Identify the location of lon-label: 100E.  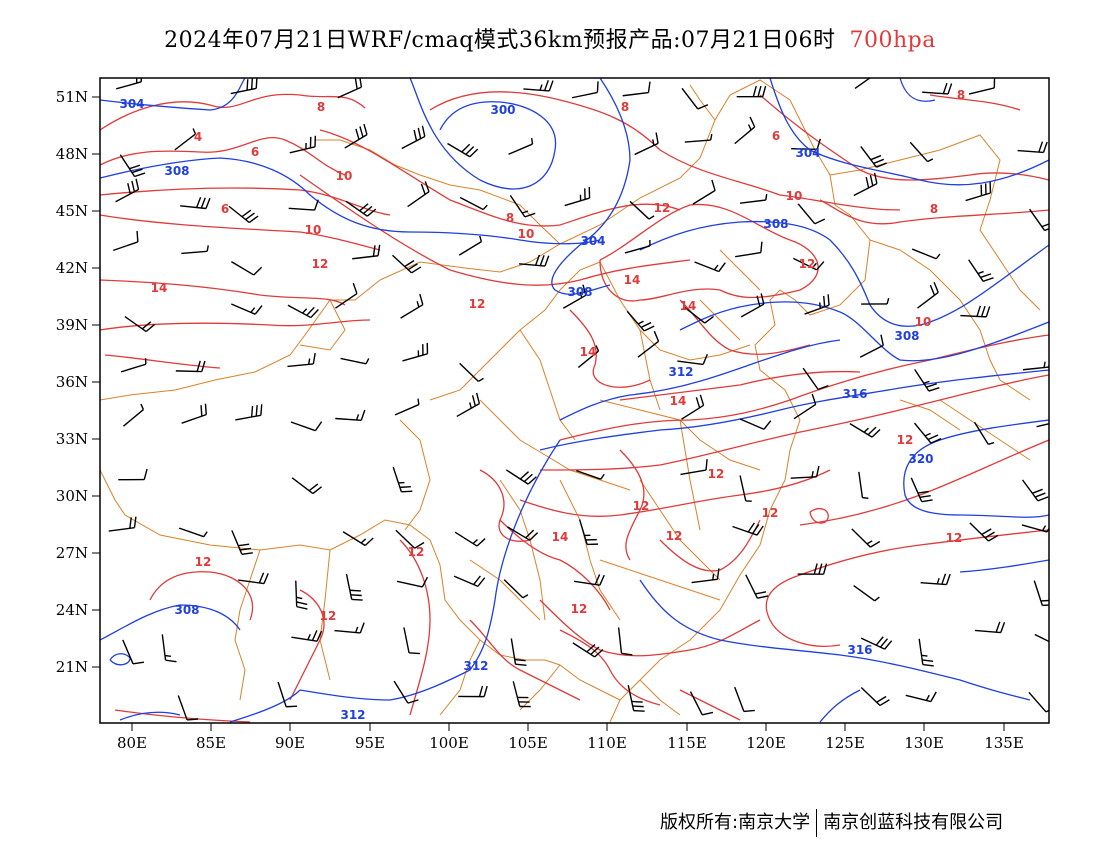
(449, 743).